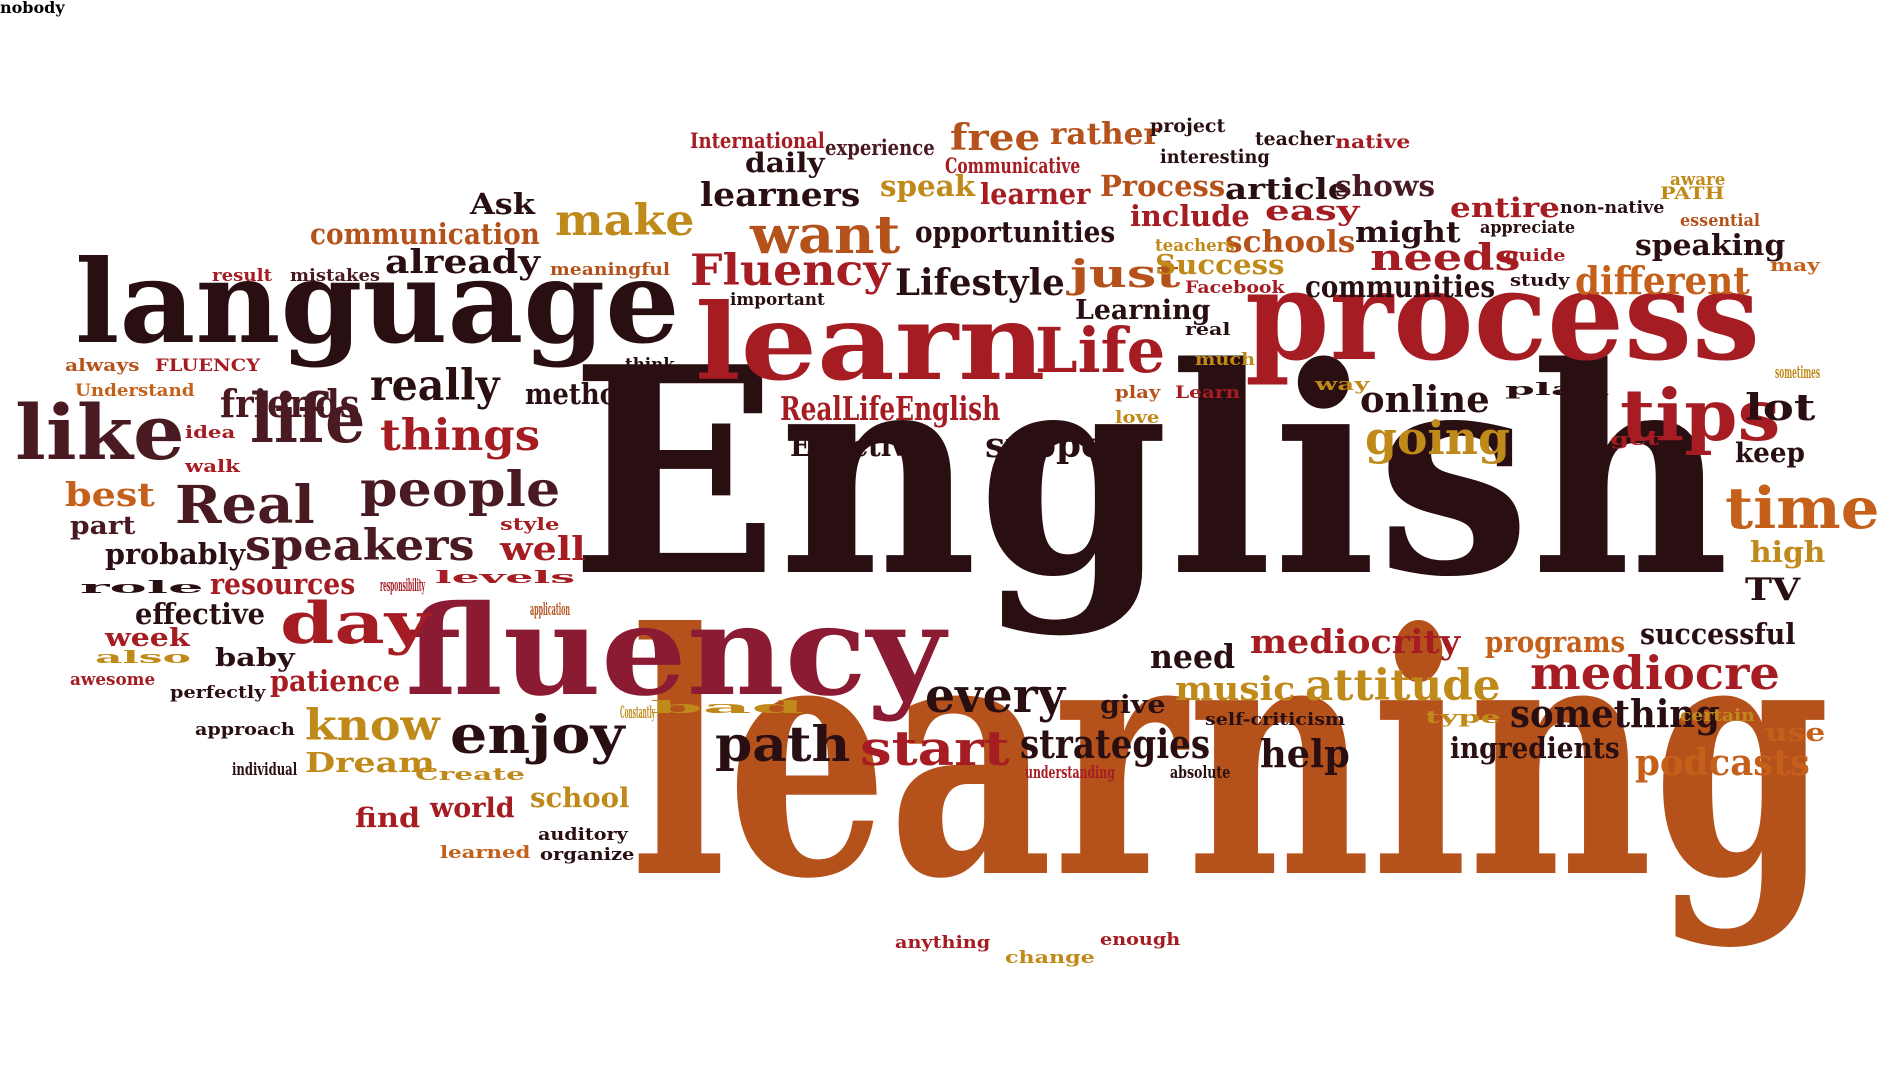 The width and height of the screenshot is (1900, 1080). Describe the element at coordinates (1662, 280) in the screenshot. I see `word-different: different` at that location.